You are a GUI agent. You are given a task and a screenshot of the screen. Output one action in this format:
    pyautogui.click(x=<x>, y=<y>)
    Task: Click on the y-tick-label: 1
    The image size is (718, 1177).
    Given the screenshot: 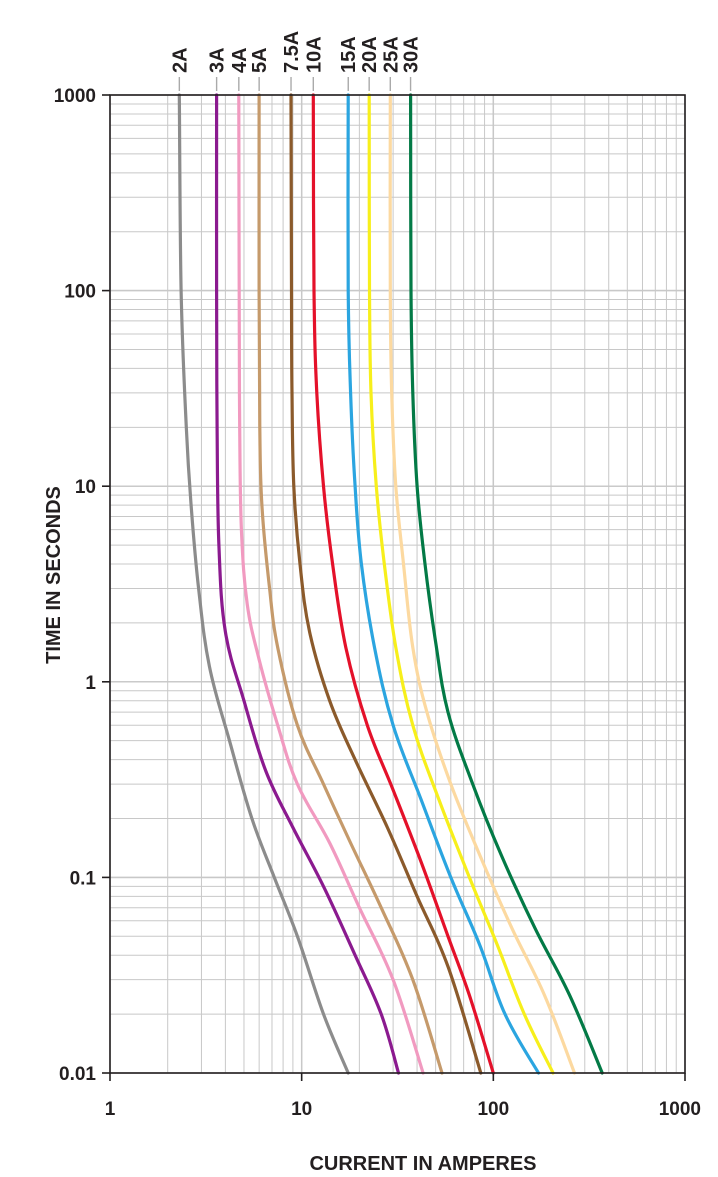 What is the action you would take?
    pyautogui.click(x=90, y=683)
    